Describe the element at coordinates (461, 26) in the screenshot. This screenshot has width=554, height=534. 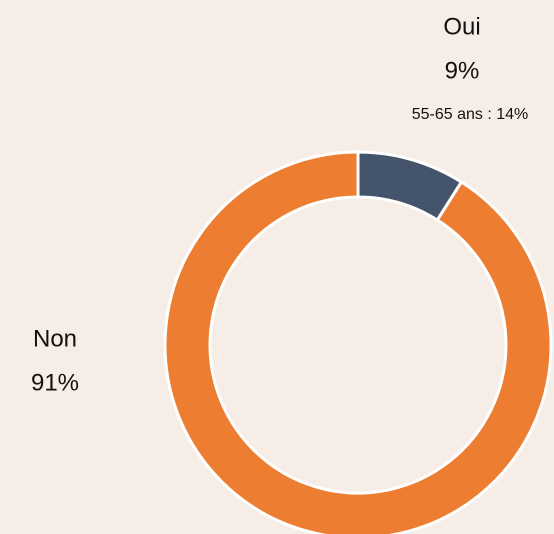
I see `slice-label: Oui` at that location.